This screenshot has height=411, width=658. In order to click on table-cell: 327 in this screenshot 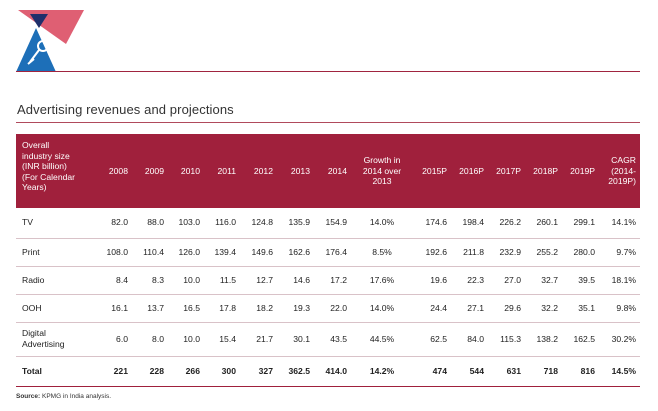, I will do `click(265, 370)`.